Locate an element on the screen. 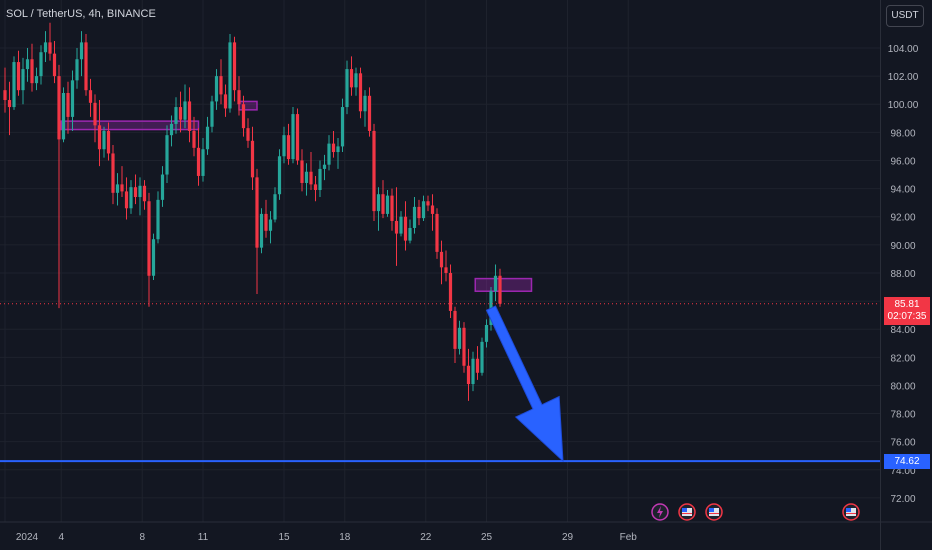 Image resolution: width=932 pixels, height=550 pixels. currency-button: USDT is located at coordinates (905, 16).